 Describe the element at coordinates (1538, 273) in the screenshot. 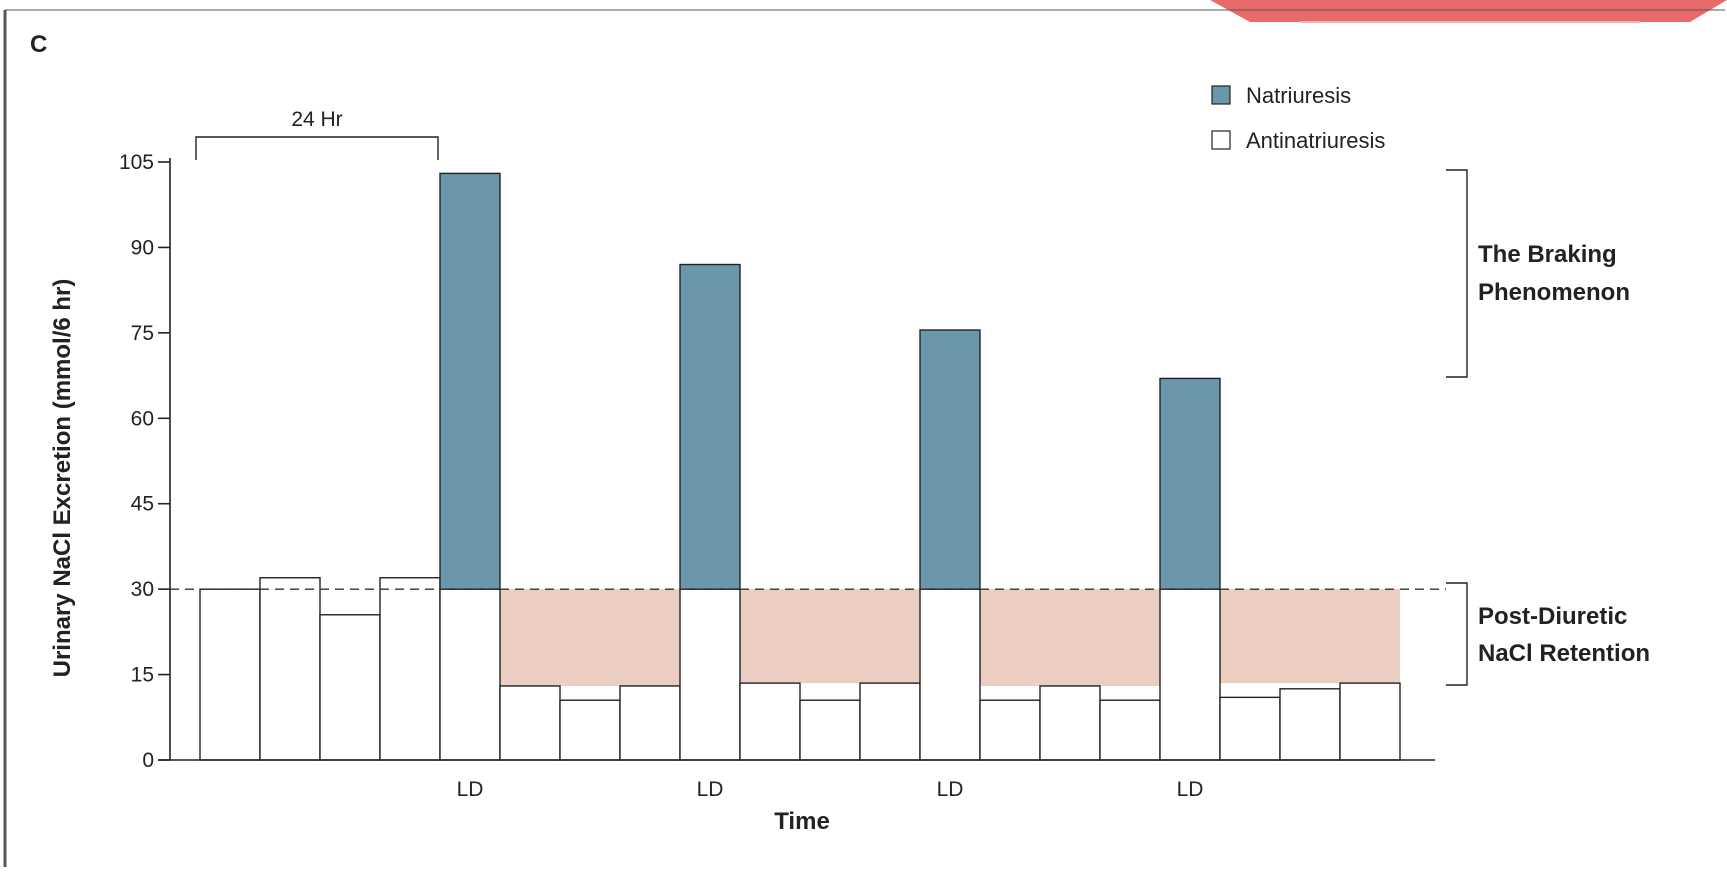

I see `braking-annotation: The Braking Phenomenon` at that location.